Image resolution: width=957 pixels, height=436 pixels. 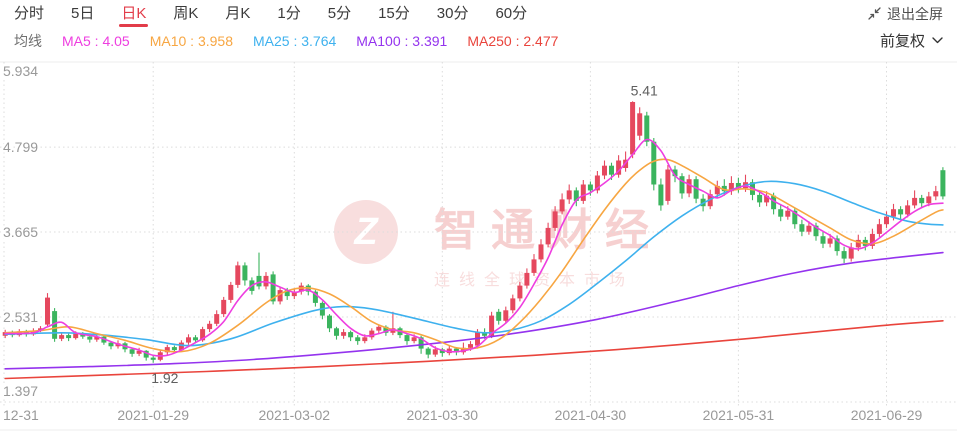 What do you see at coordinates (289, 13) in the screenshot?
I see `tab-1分: 1分` at bounding box center [289, 13].